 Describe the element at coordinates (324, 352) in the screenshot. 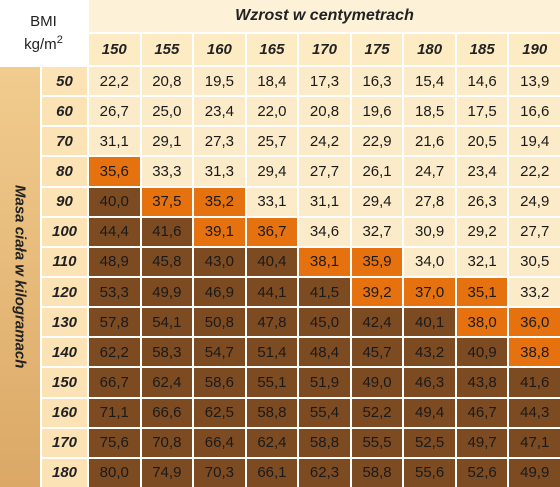

I see `bmi-cell: 48,4` at that location.